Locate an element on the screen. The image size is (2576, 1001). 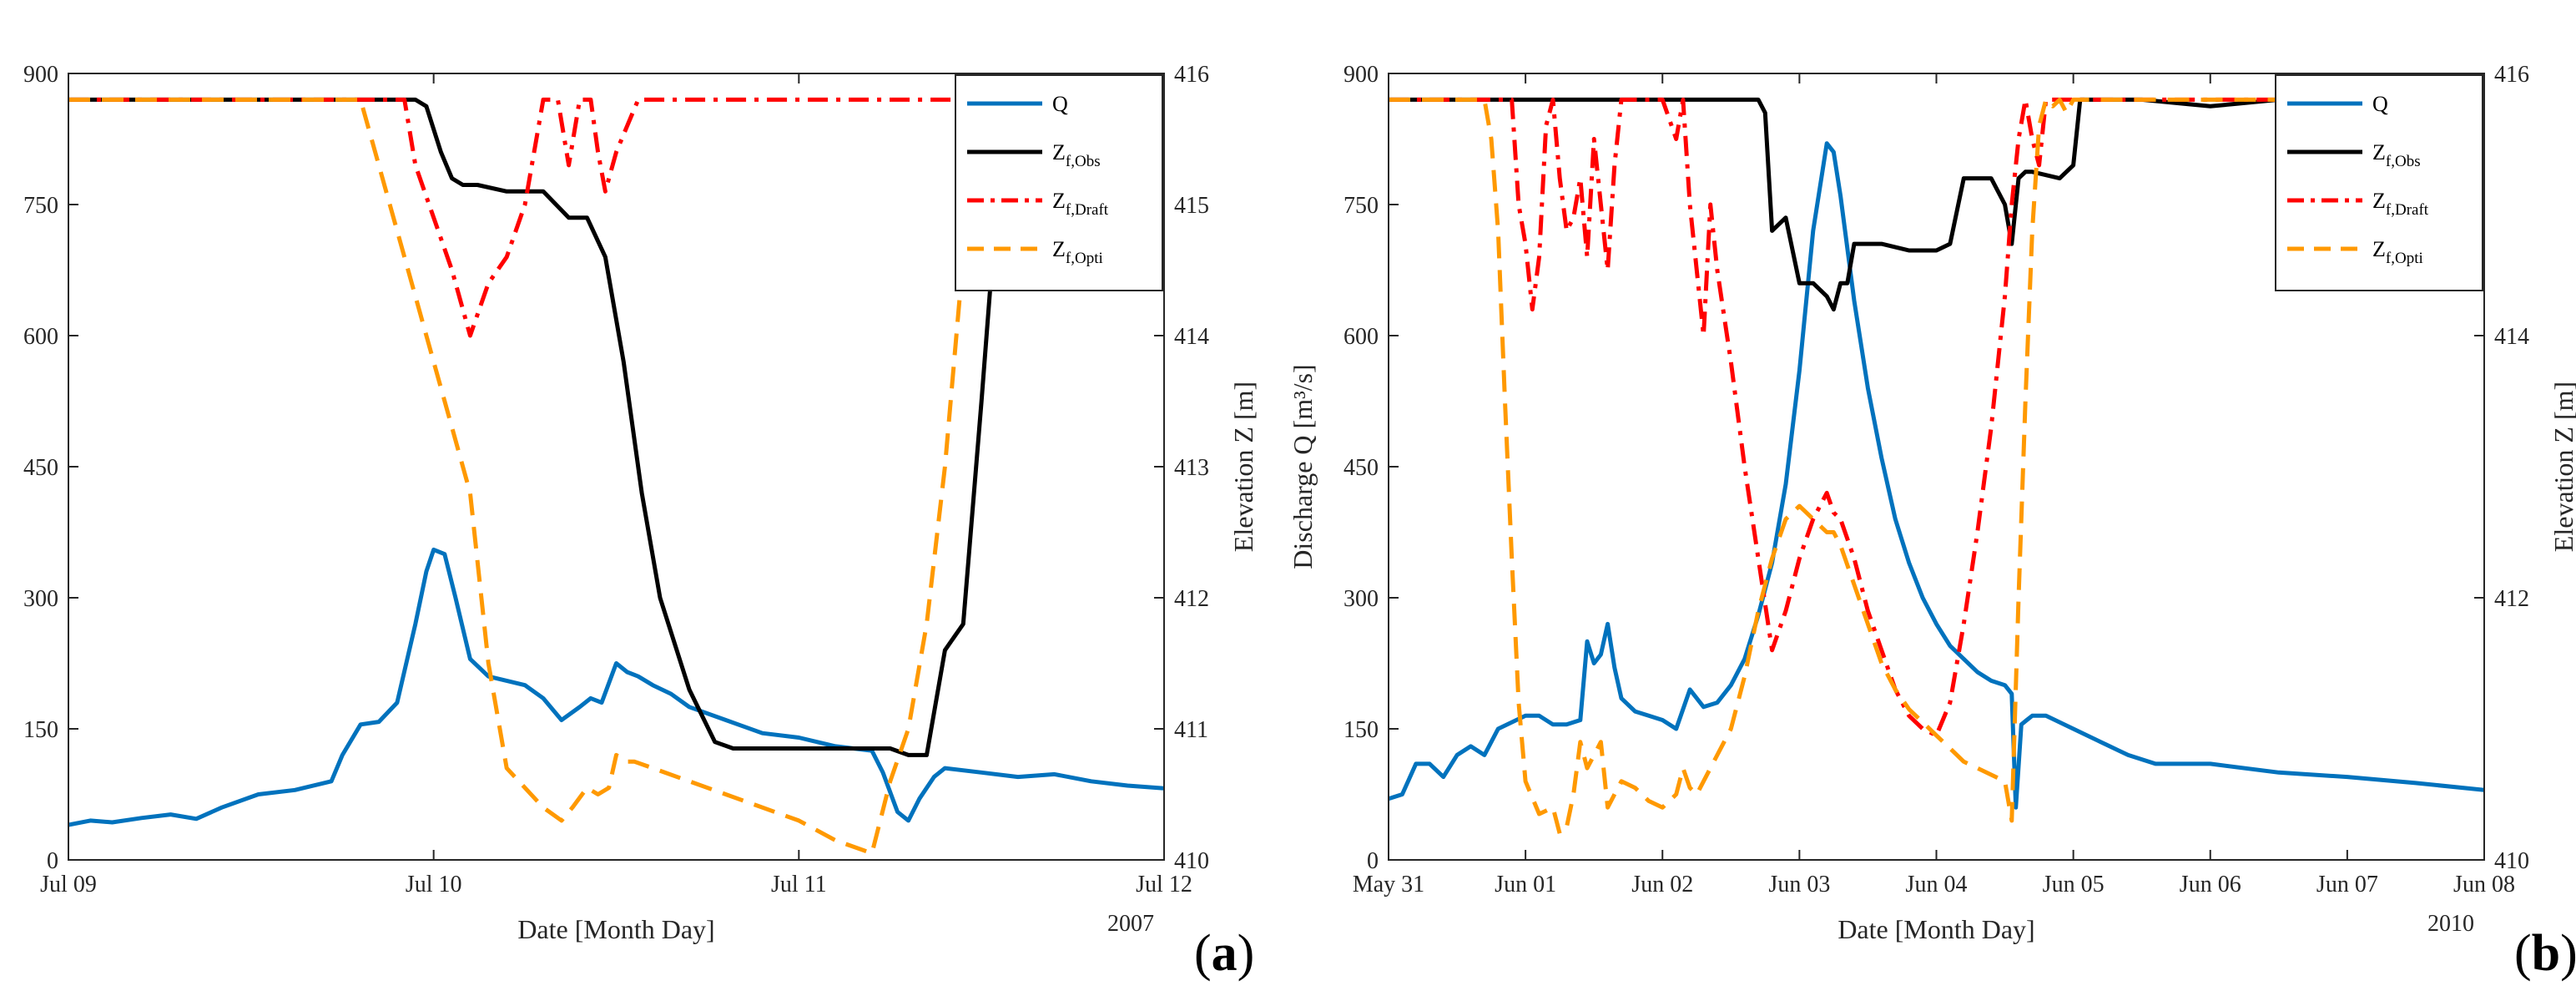
year-label: 2010 is located at coordinates (2450, 924).